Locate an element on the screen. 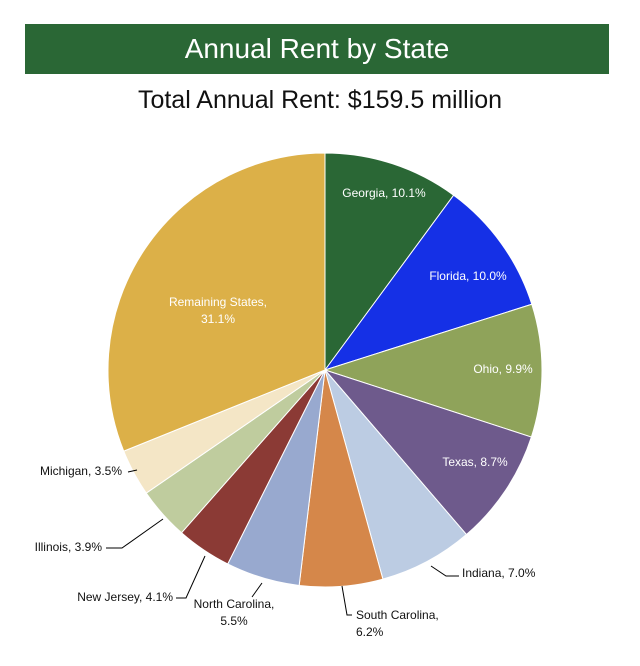 The height and width of the screenshot is (666, 640). slice-label-texas: Texas, 8.7% is located at coordinates (475, 462).